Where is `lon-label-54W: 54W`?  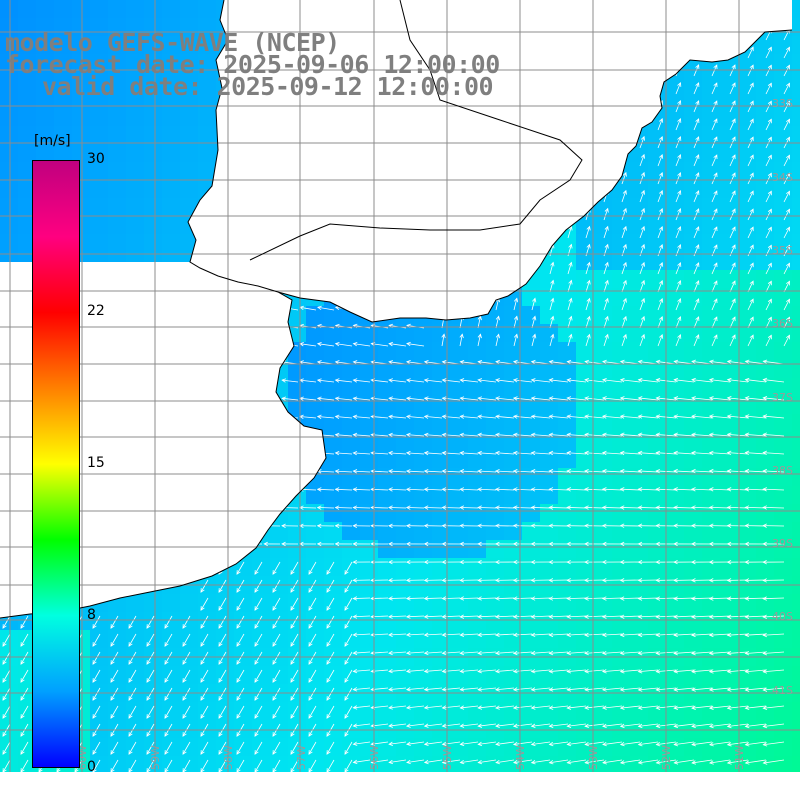
lon-label-54W: 54W is located at coordinates (520, 757).